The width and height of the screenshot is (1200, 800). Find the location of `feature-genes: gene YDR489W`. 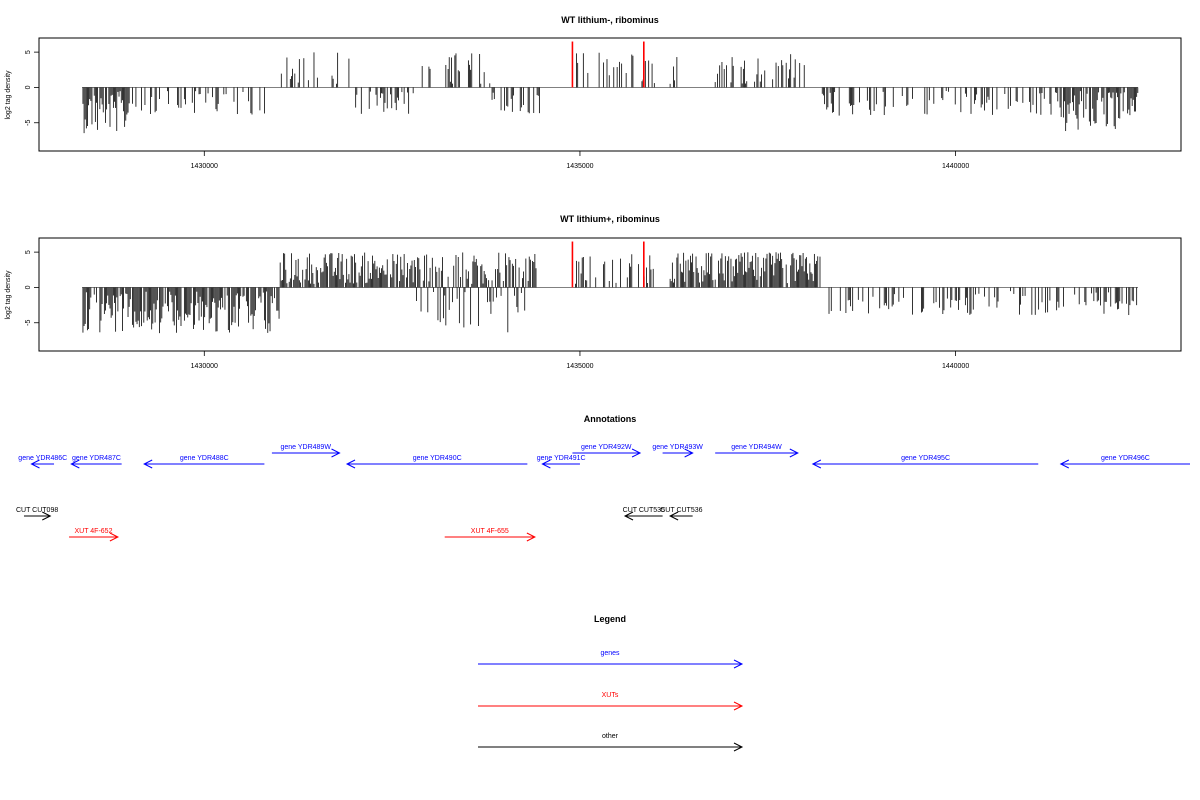

feature-genes: gene YDR489W is located at coordinates (306, 451).